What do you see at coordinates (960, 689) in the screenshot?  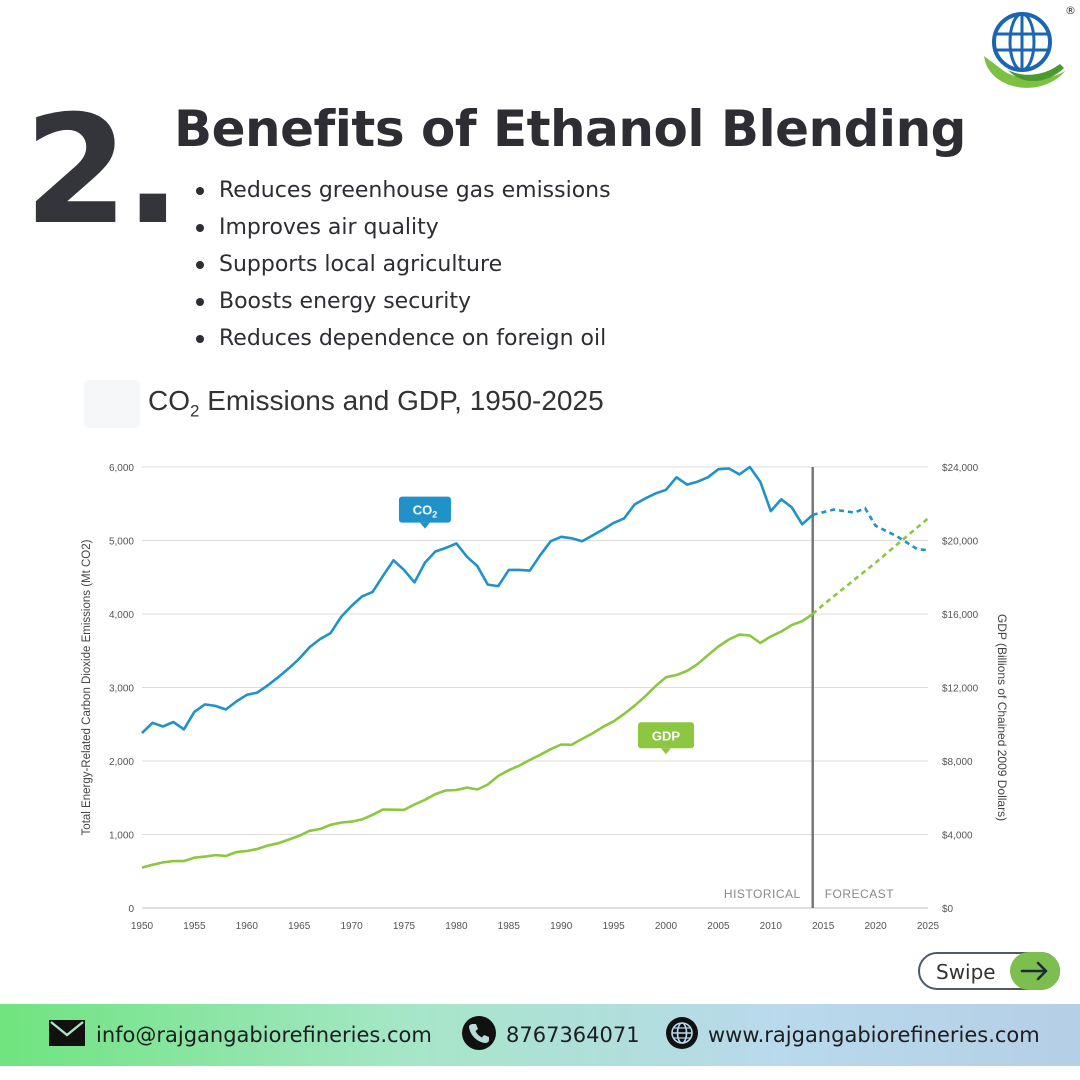 I see `y-tick-label-right: $12,000` at bounding box center [960, 689].